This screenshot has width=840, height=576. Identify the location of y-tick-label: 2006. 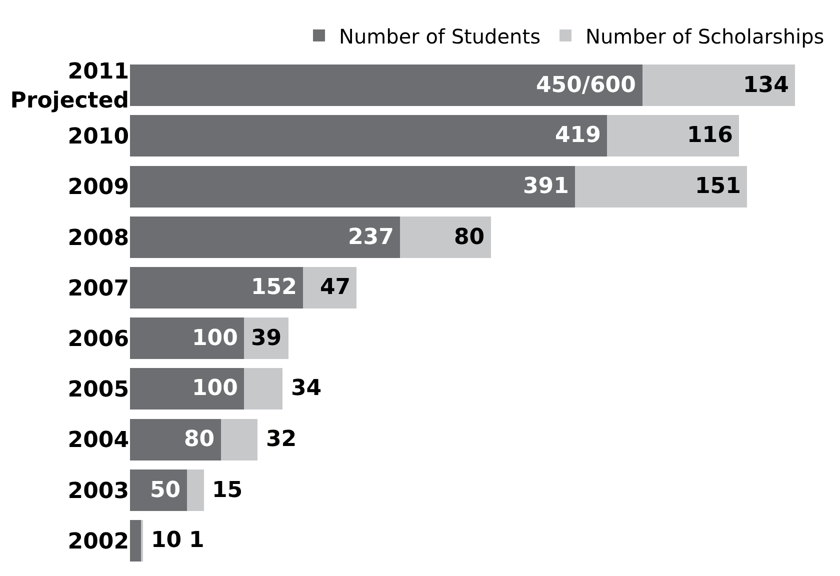
(98, 339).